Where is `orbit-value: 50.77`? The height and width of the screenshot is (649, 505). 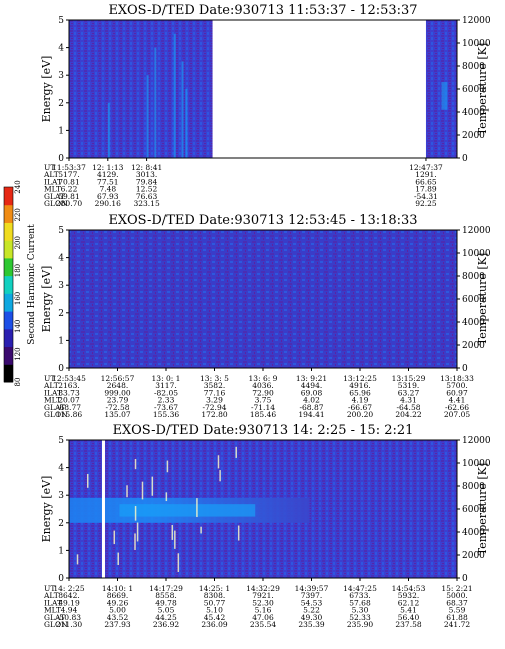 orbit-value: 50.77 is located at coordinates (215, 602).